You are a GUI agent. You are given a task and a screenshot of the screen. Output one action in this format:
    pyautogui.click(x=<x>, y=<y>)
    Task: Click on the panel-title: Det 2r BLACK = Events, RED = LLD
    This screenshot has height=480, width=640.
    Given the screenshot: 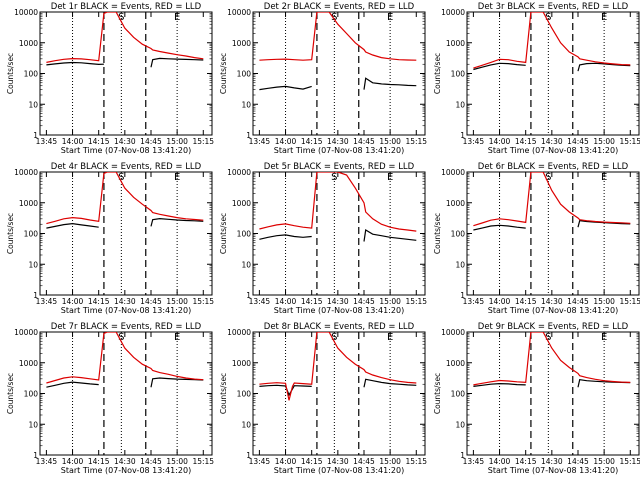 What is the action you would take?
    pyautogui.click(x=339, y=7)
    